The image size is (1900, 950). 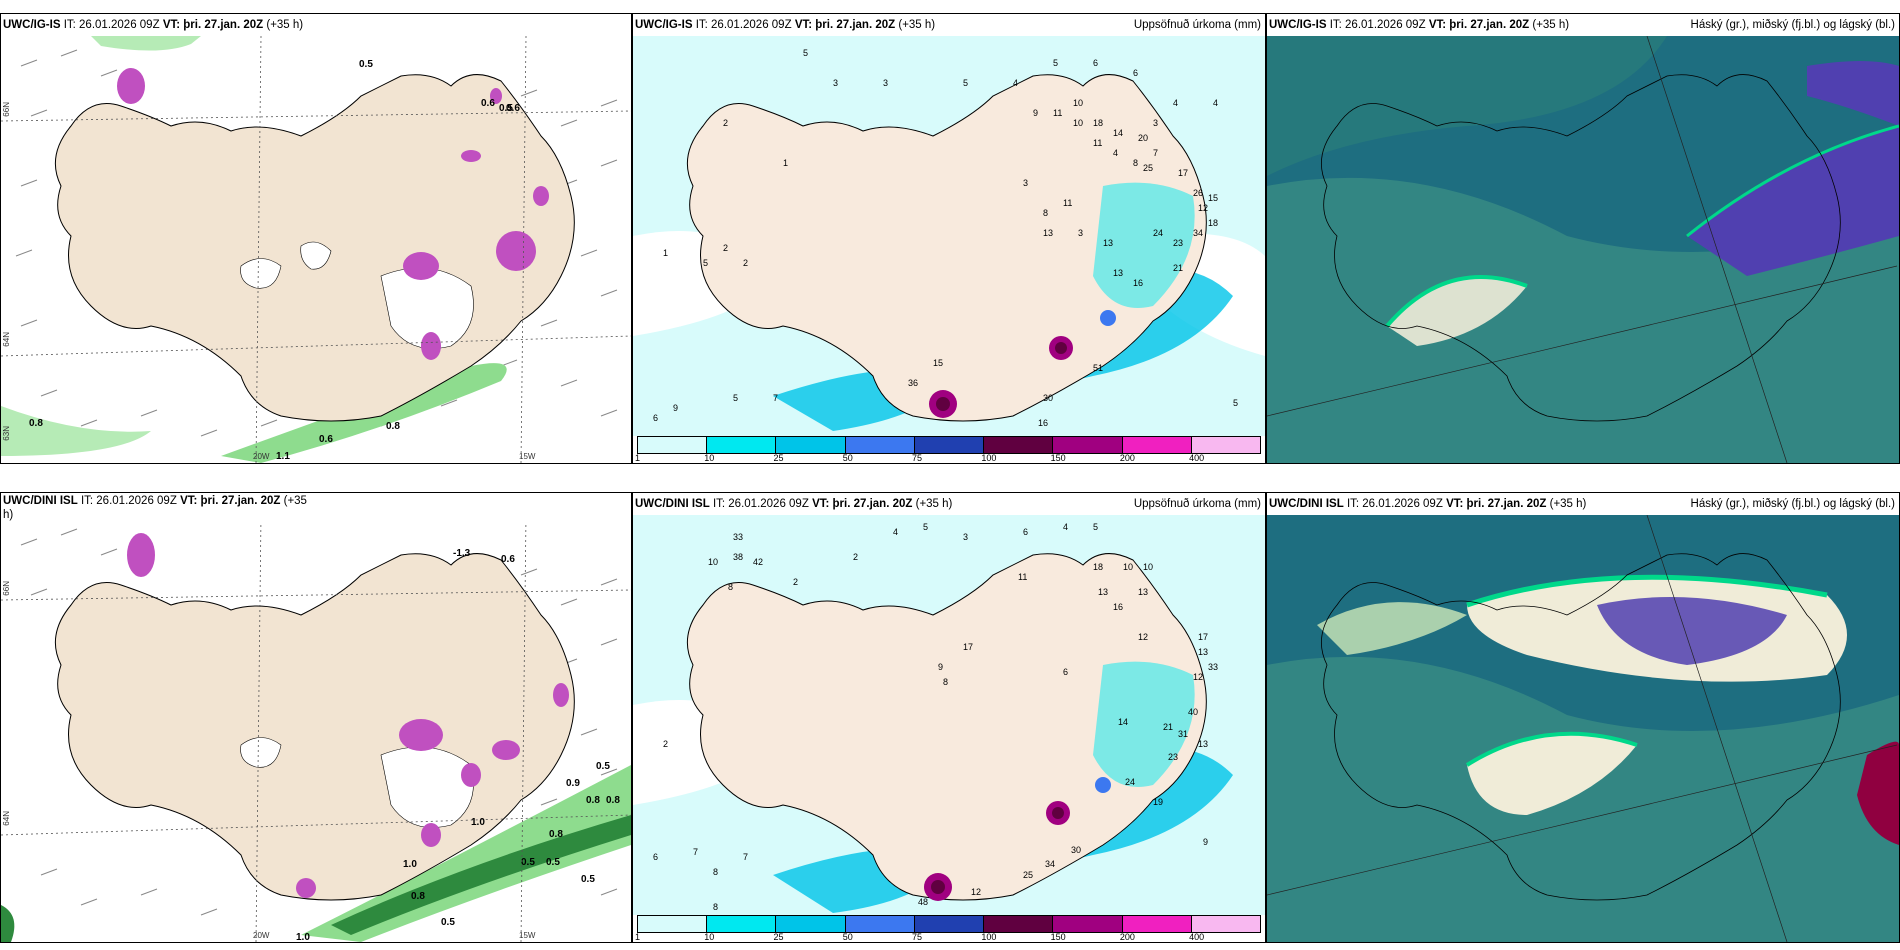 What do you see at coordinates (778, 937) in the screenshot?
I see `colorbar-tick: 25` at bounding box center [778, 937].